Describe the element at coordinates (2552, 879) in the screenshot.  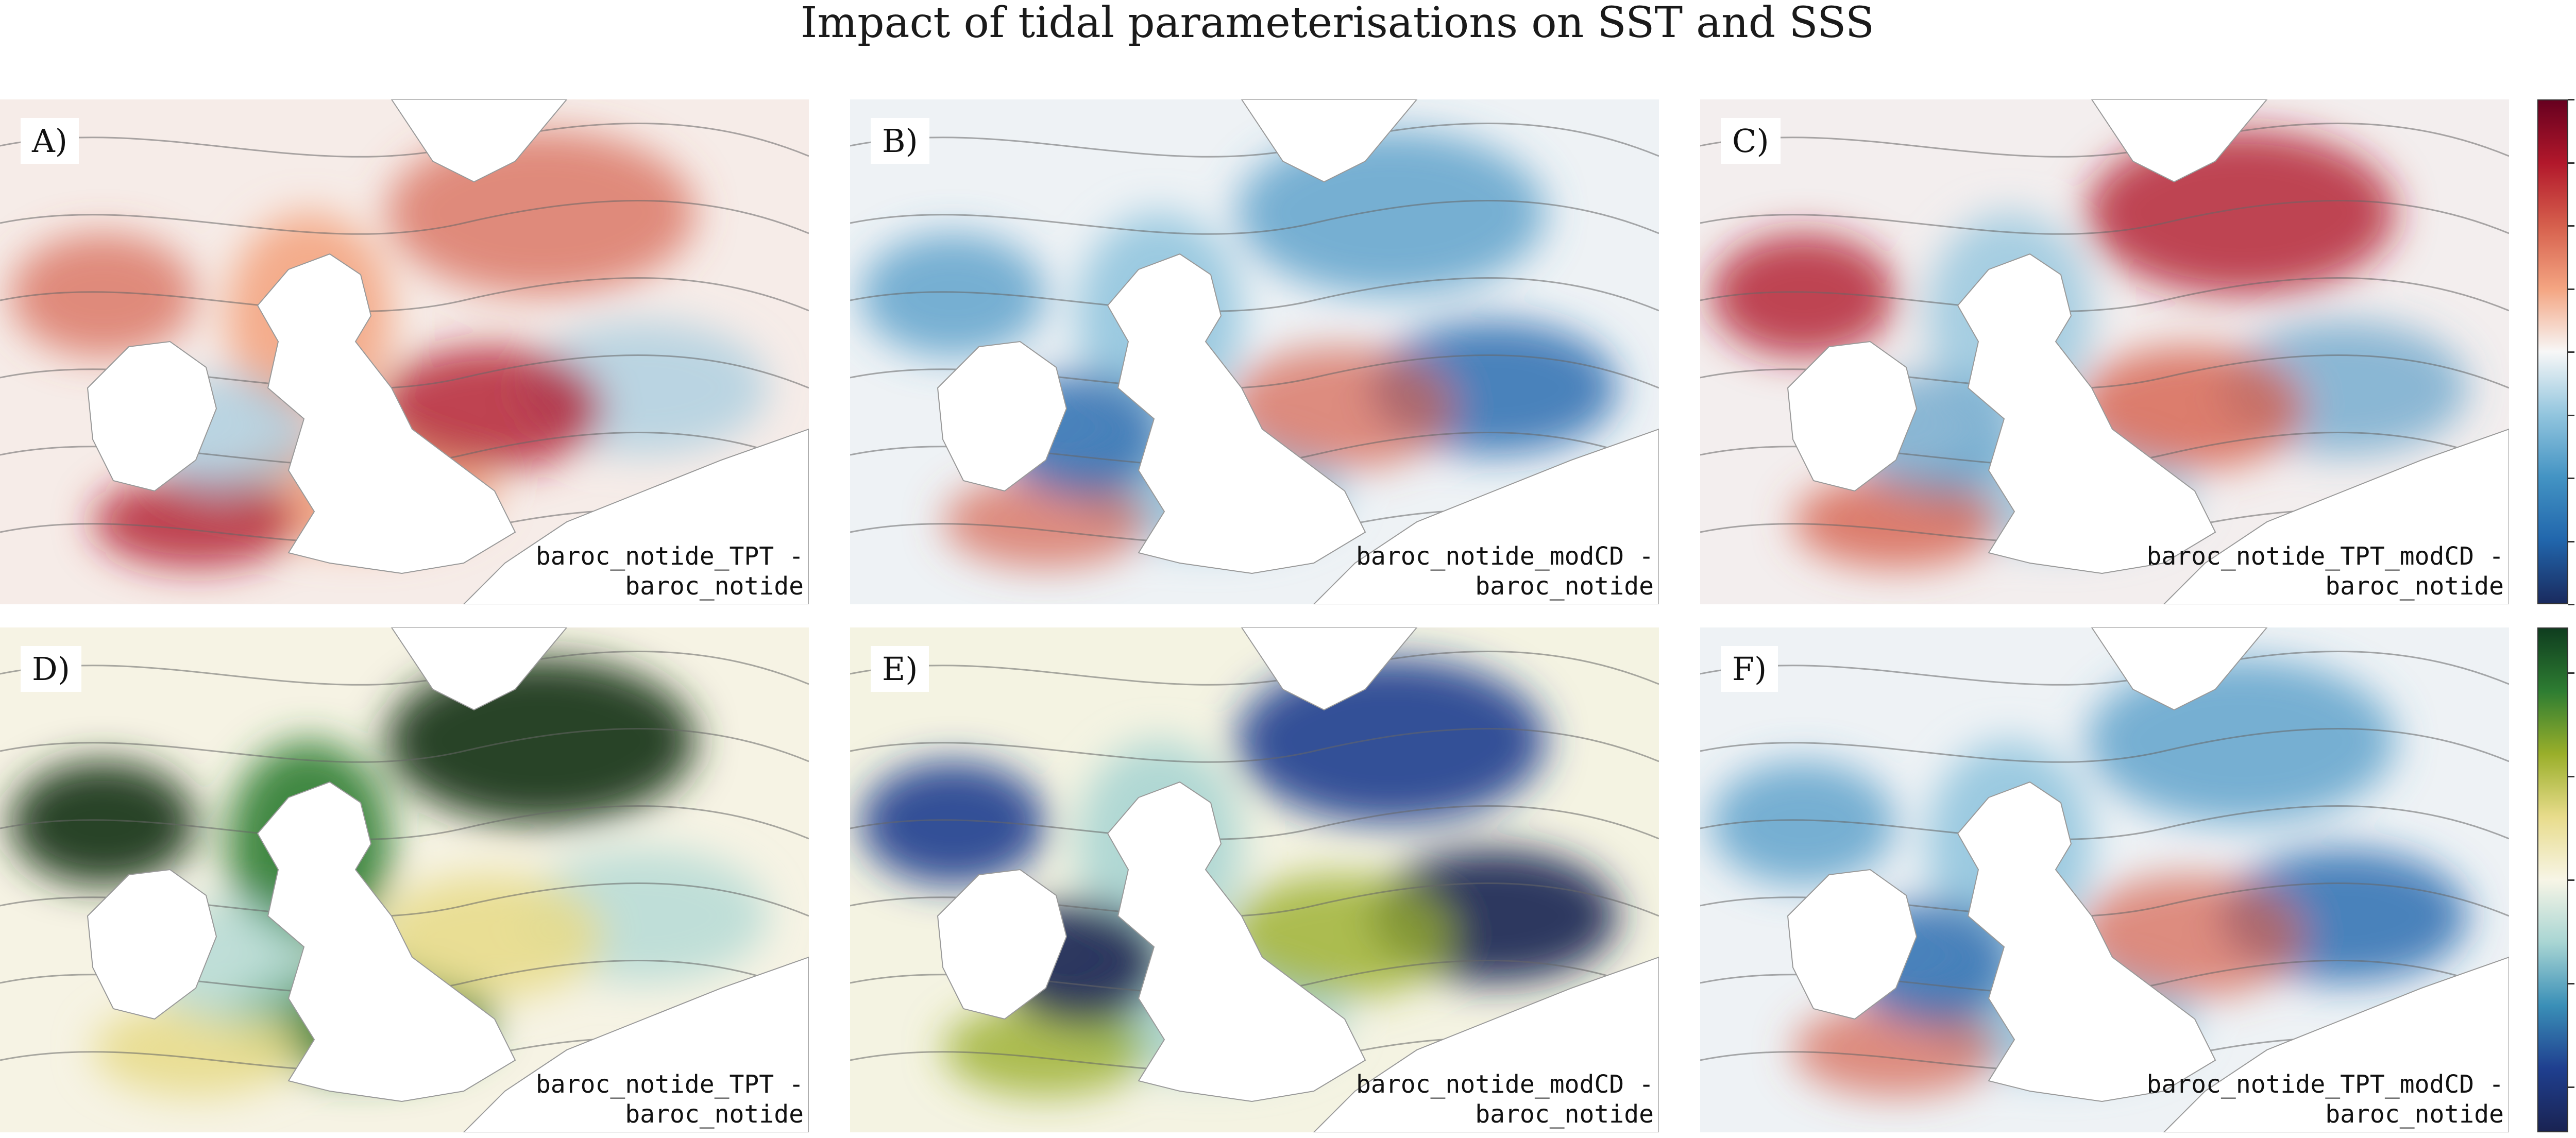
I see `sss-colorbar` at that location.